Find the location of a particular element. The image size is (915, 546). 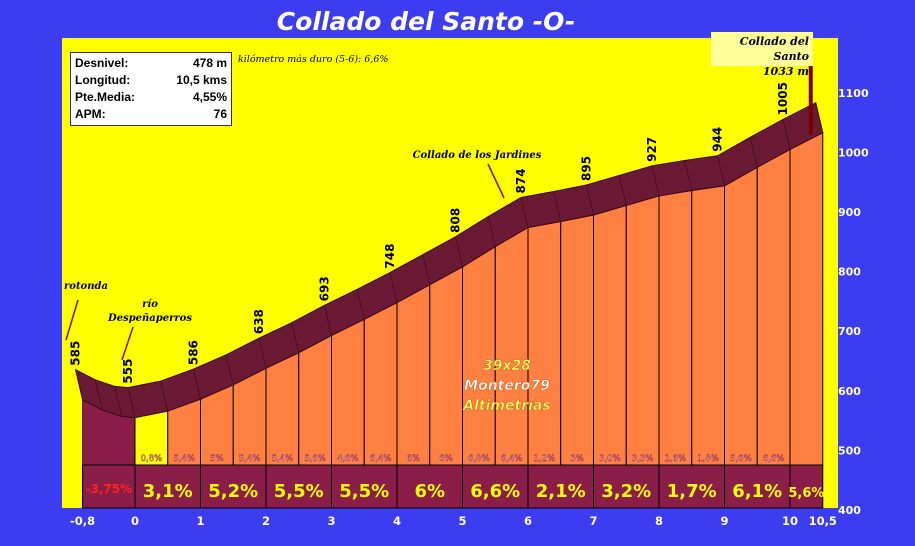

km-slope-label: 6,1% is located at coordinates (757, 491).